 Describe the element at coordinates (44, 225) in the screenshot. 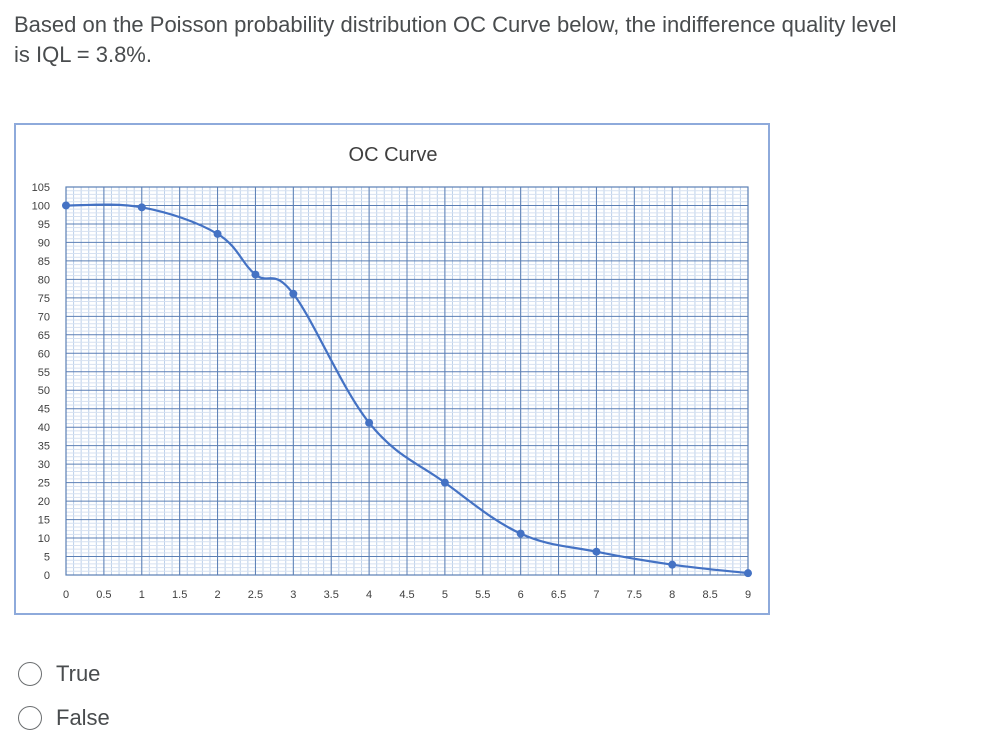

I see `y-tick-label: 95` at that location.